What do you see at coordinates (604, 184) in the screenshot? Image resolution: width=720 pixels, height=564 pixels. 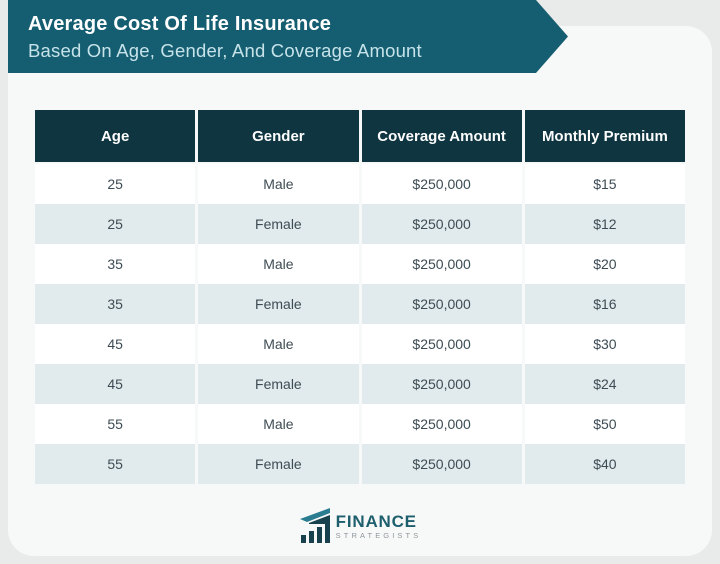 I see `table-cell: $15` at bounding box center [604, 184].